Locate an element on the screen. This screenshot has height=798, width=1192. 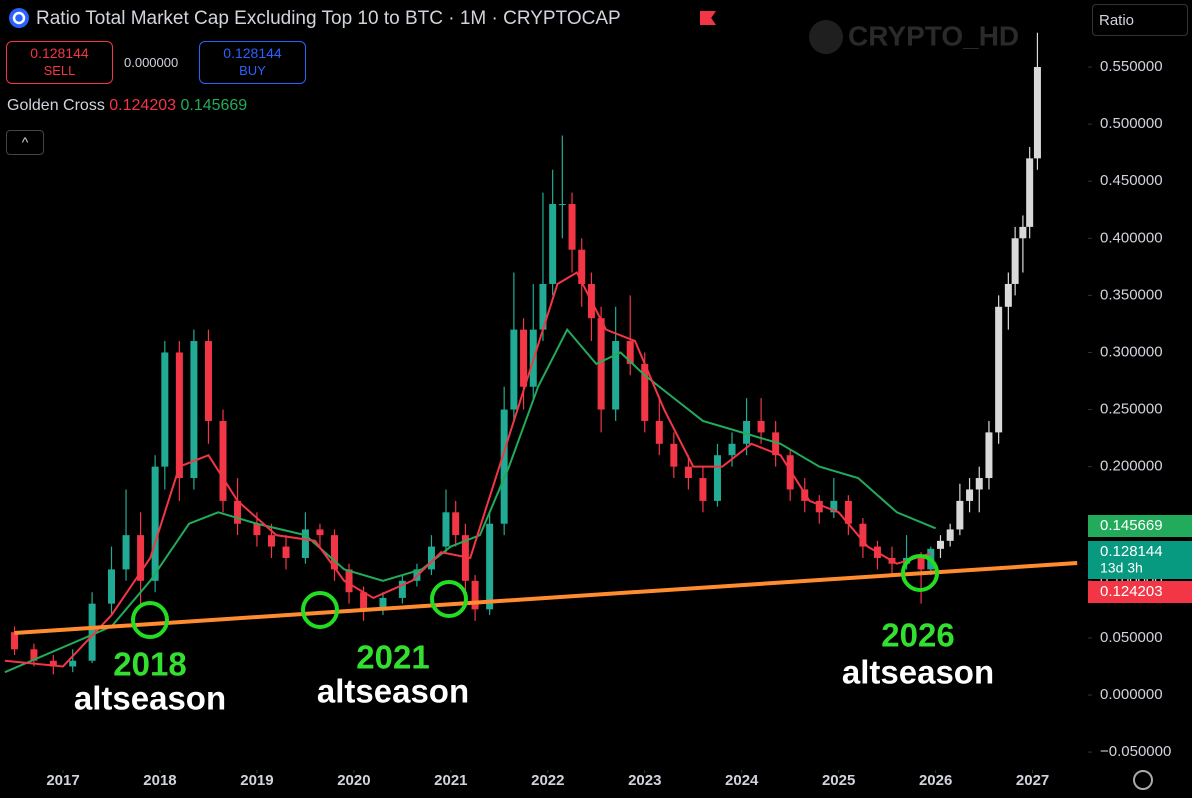
x-tick-label: 2020 is located at coordinates (353, 780).